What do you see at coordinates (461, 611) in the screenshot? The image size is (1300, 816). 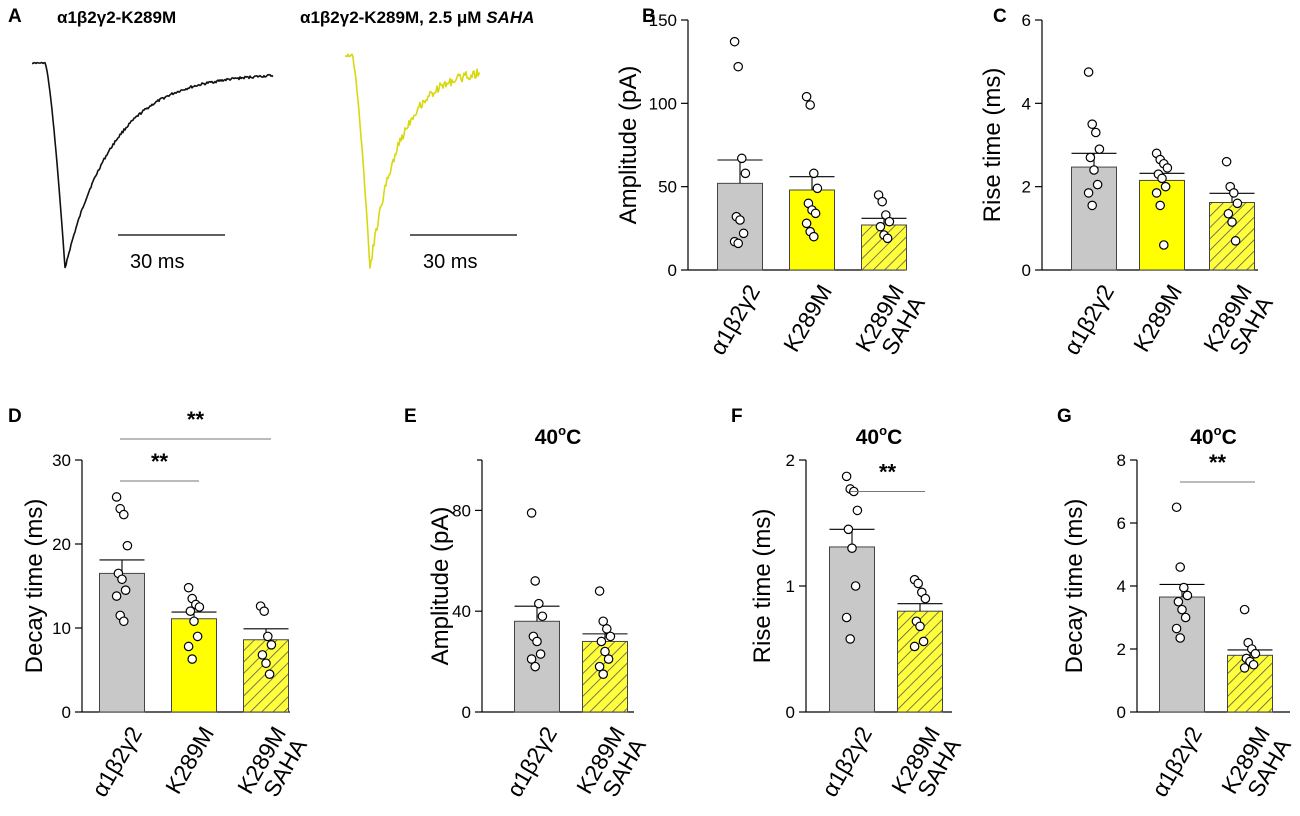 I see `y-tick-label: 40` at bounding box center [461, 611].